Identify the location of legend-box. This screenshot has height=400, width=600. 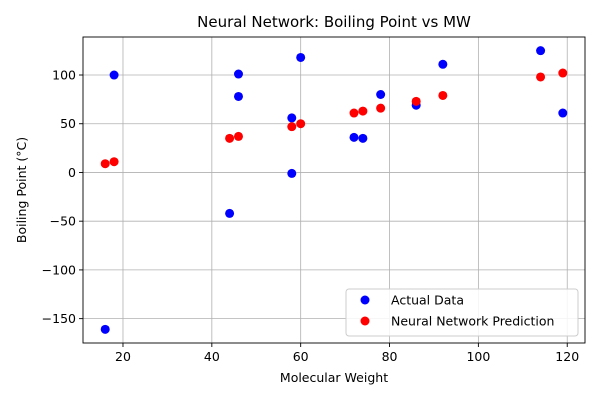
(462, 312).